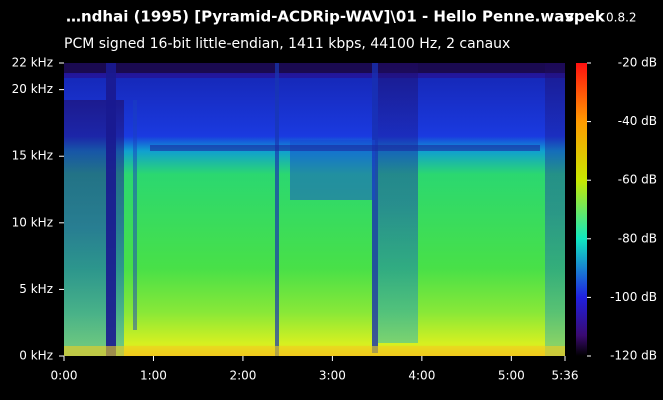 The image size is (663, 400). What do you see at coordinates (633, 297) in the screenshot?
I see `colorbar-tick-label: -100 dB` at bounding box center [633, 297].